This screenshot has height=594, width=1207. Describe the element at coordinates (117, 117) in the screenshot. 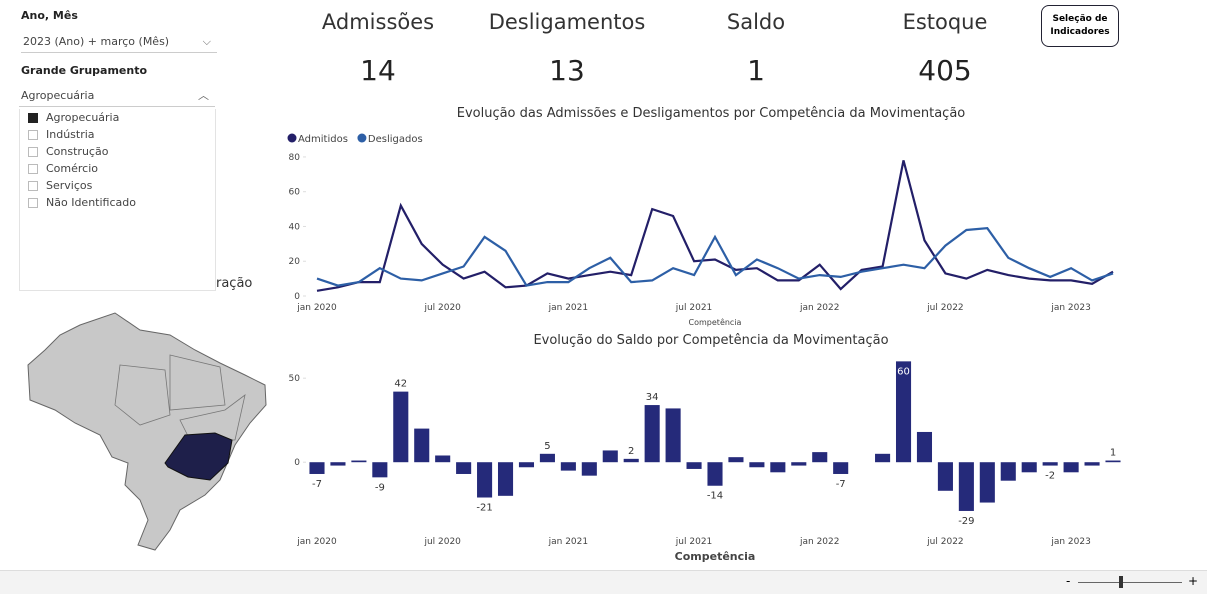

I see `option: Agropecuária` at that location.